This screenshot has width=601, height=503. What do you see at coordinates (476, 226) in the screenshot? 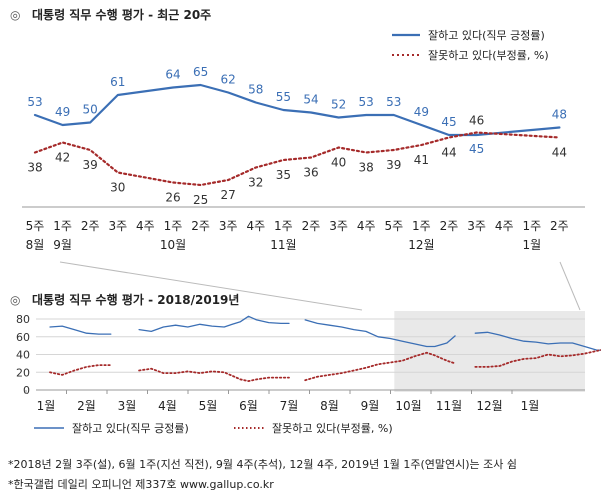
I see `chart-1-x-week-label-16: 3주` at bounding box center [476, 226].